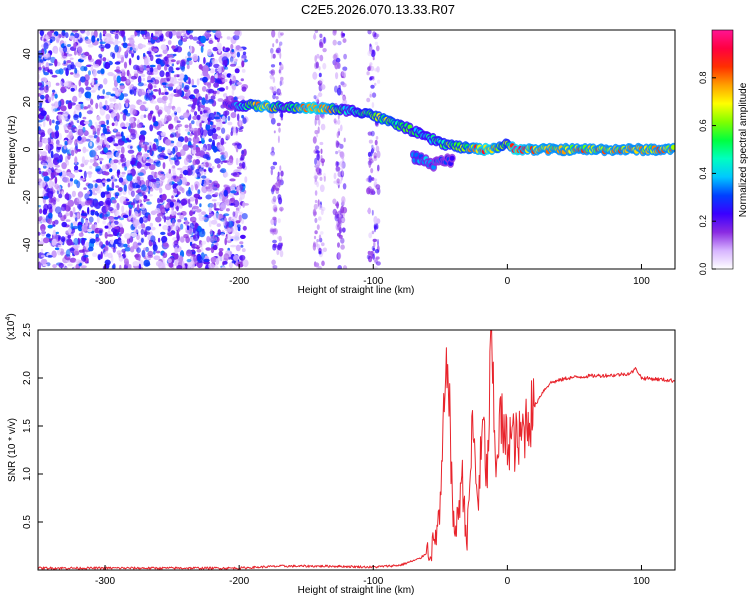 The image size is (750, 600). What do you see at coordinates (11, 326) in the screenshot?
I see `svg-text: (x104)` at bounding box center [11, 326].